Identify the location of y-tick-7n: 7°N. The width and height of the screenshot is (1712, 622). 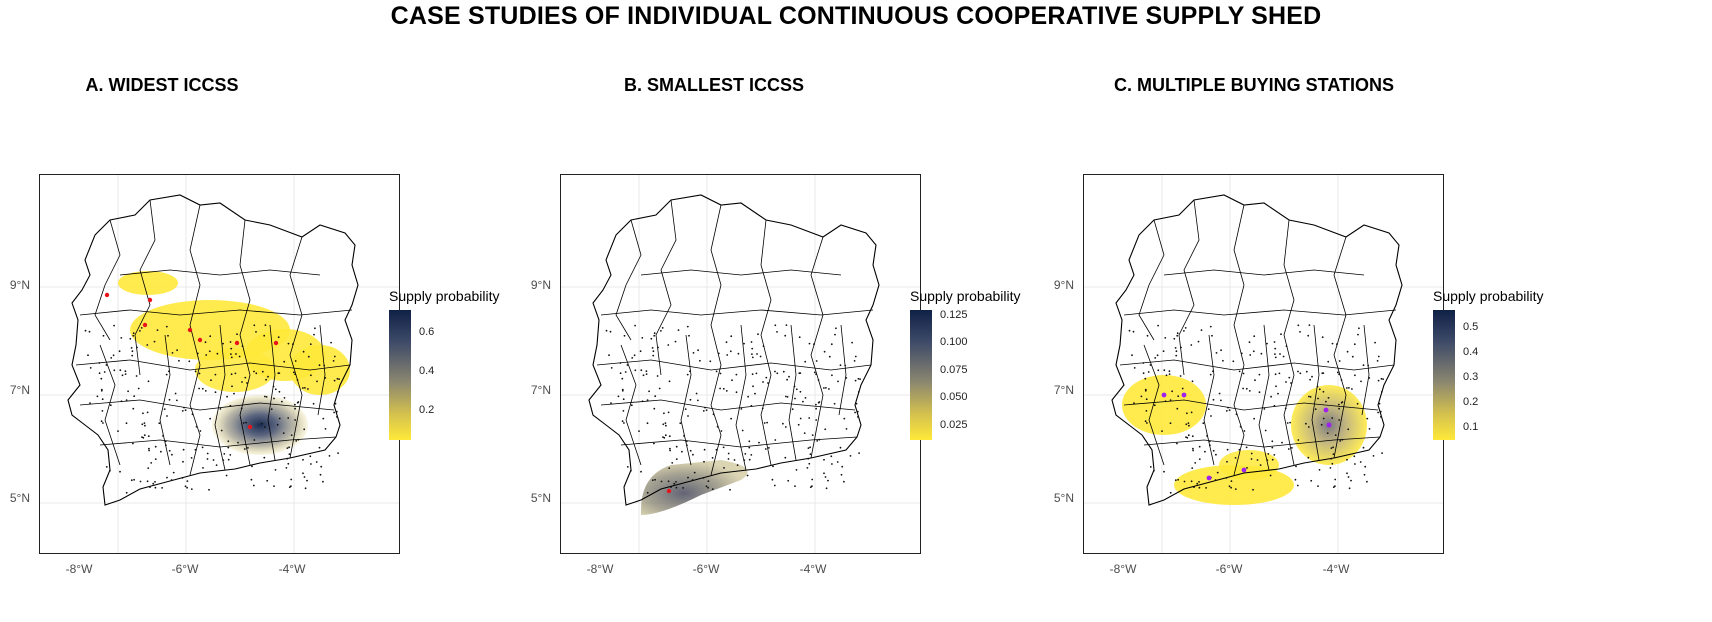
(19, 390).